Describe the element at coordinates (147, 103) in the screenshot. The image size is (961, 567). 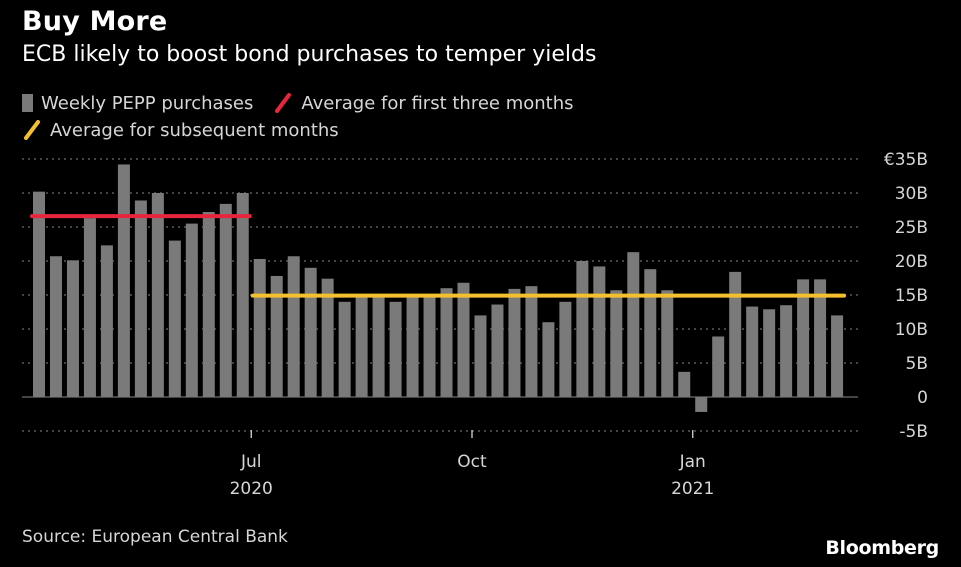
I see `legend-label-weekly: Weekly PEPP purchases` at that location.